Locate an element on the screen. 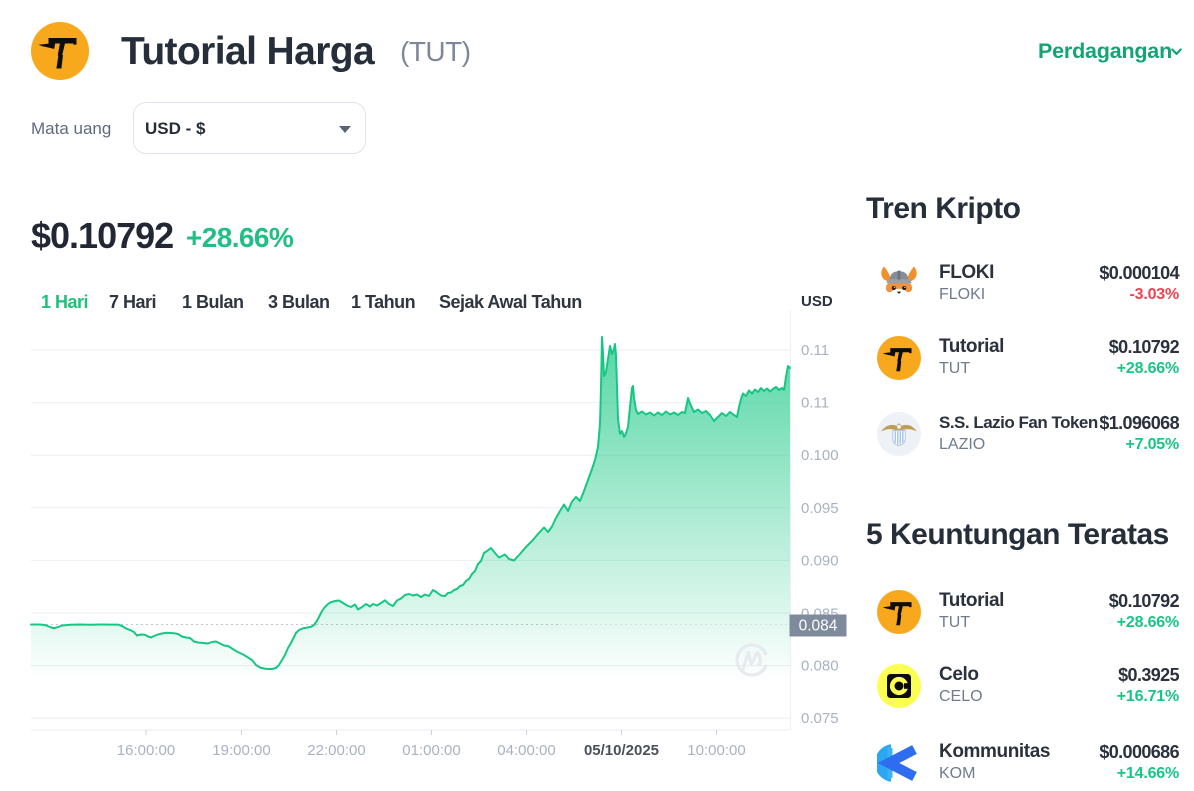  svg-text: 10:00:00 is located at coordinates (716, 750).